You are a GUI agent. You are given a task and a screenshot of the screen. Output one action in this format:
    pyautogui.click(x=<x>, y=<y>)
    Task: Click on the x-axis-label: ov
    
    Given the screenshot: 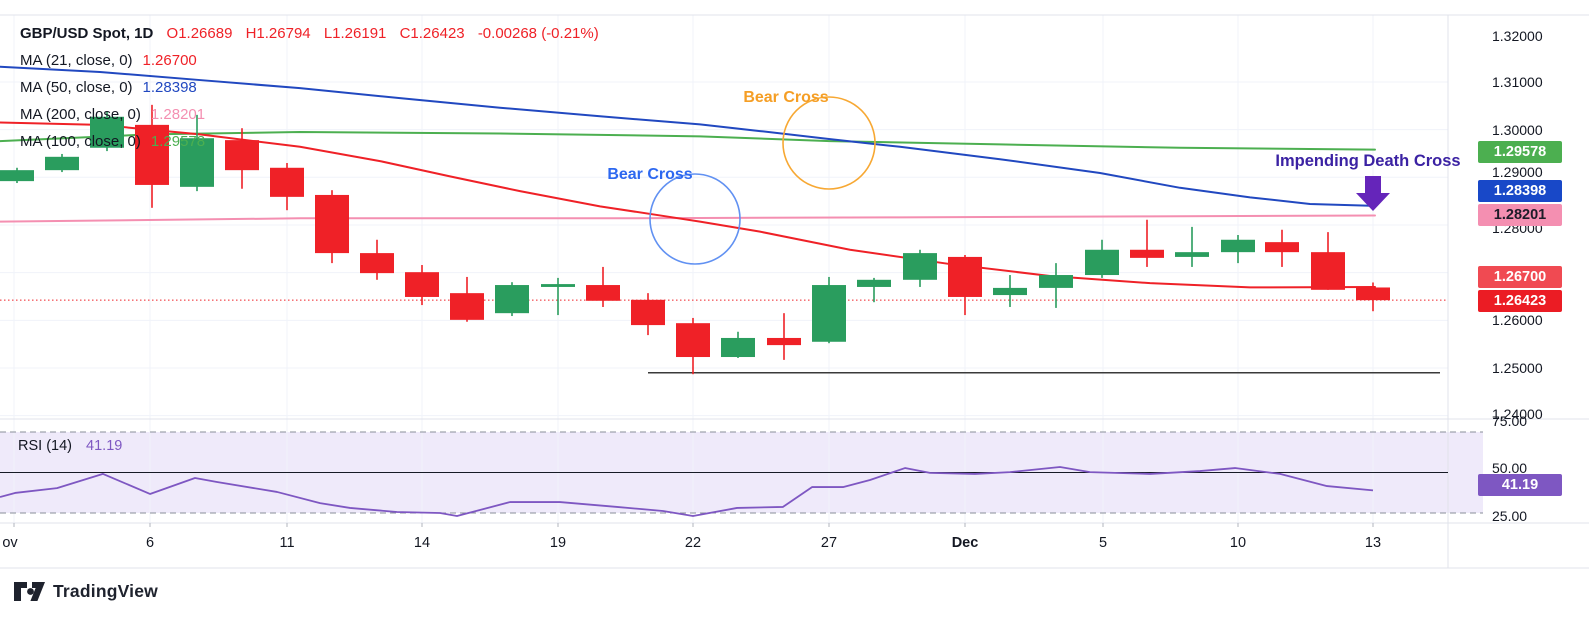 What is the action you would take?
    pyautogui.click(x=10, y=543)
    